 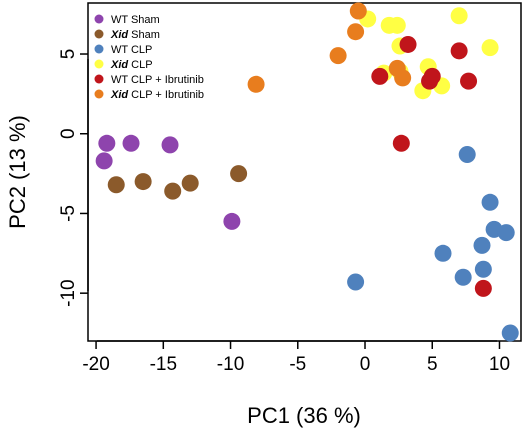 I want to click on legend-item: Xid CLP, so click(x=123, y=65).